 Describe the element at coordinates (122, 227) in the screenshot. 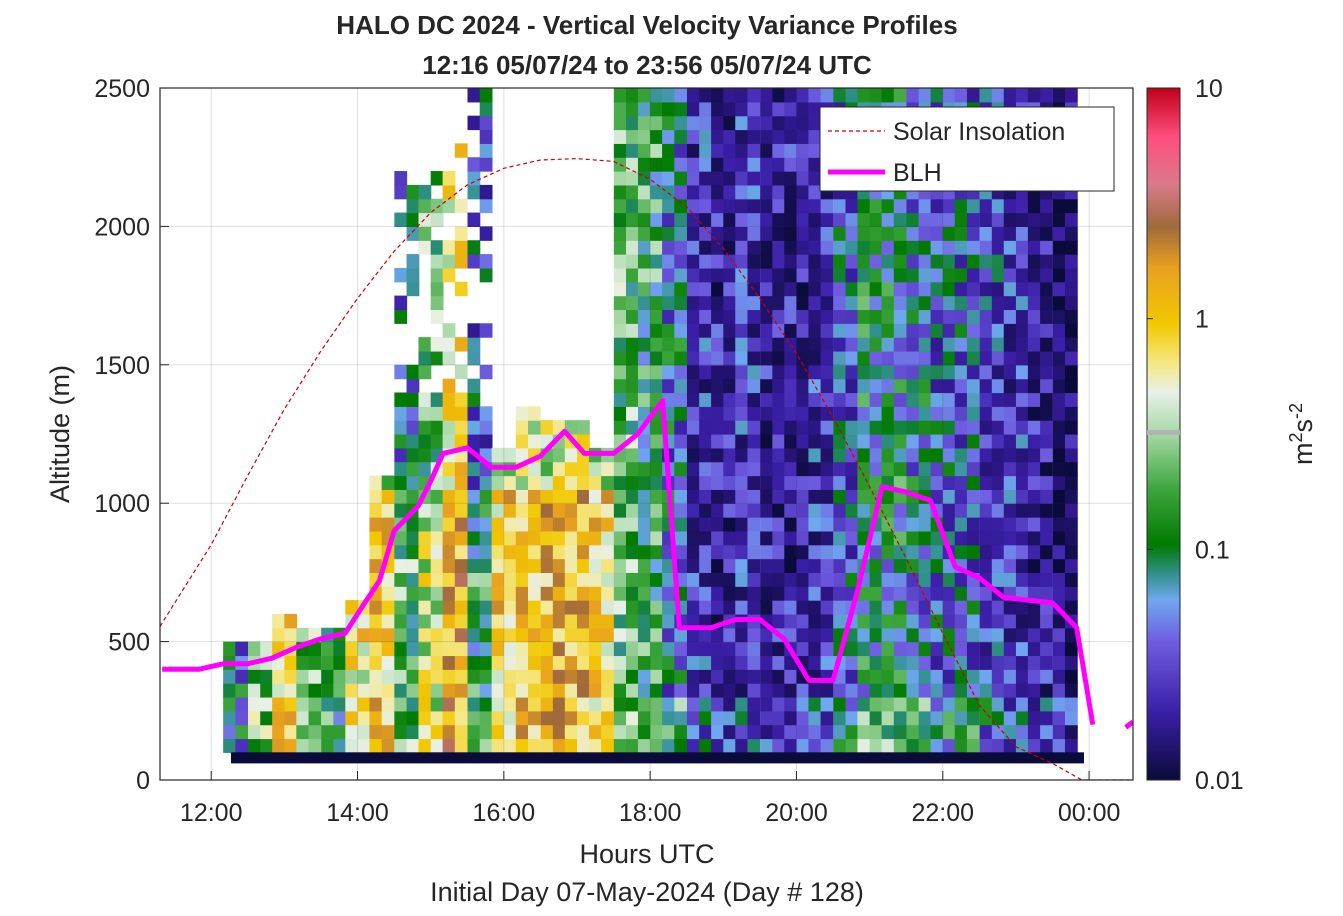

I see `y-tick-label-4: 2000` at that location.